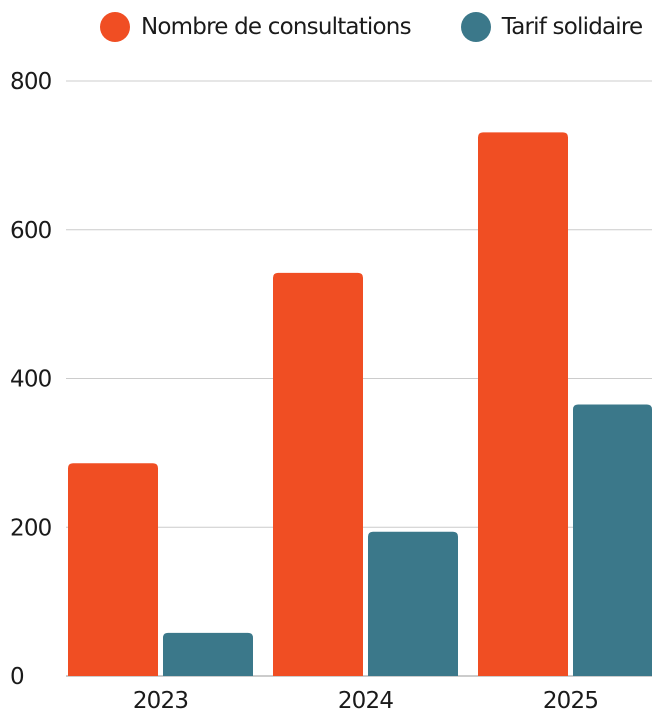 This screenshot has height=711, width=652. I want to click on legend-label-tarif-solidaire: Tarif solidaire, so click(572, 27).